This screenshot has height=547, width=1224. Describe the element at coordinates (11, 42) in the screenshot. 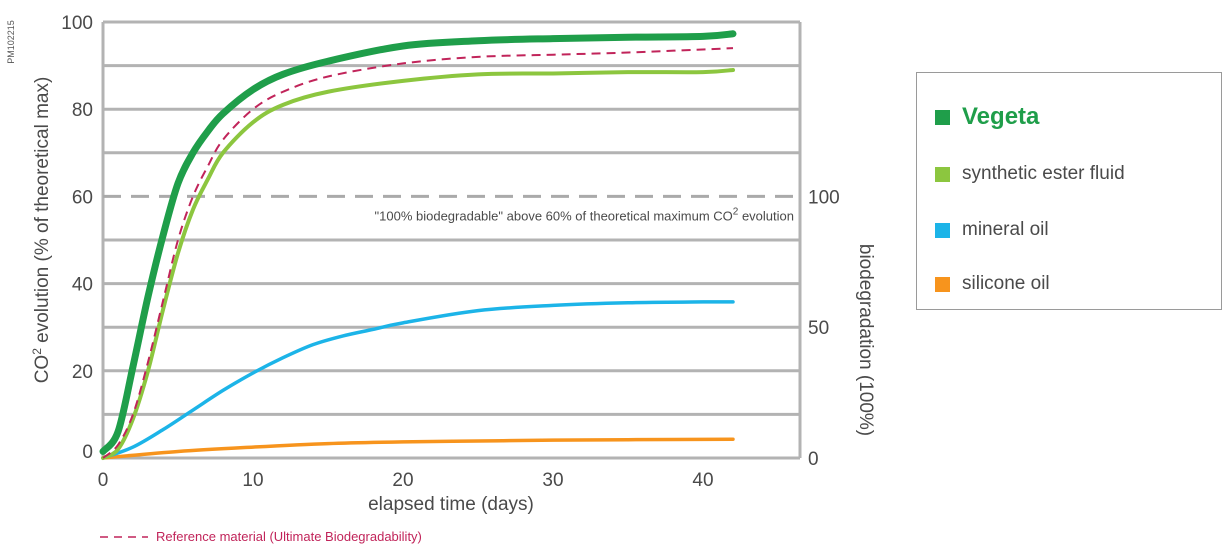

I see `figure-code: PM102215` at that location.